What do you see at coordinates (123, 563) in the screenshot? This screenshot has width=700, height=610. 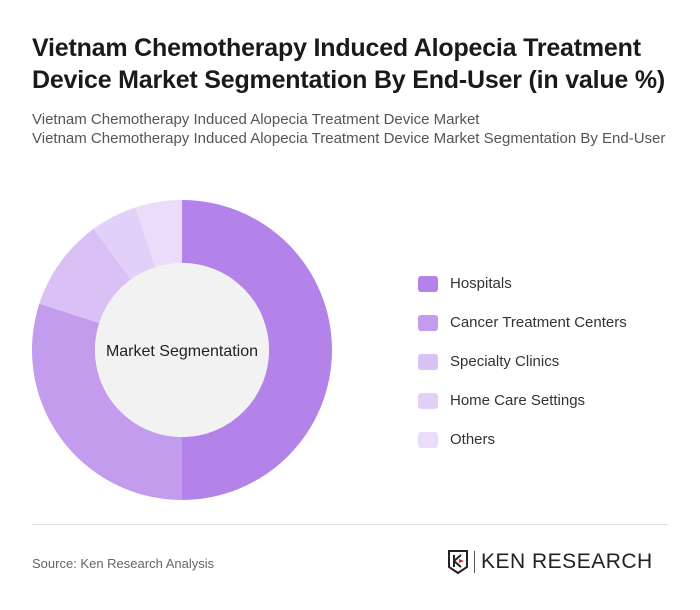 I see `source-note: Source: Ken Research Analysis` at bounding box center [123, 563].